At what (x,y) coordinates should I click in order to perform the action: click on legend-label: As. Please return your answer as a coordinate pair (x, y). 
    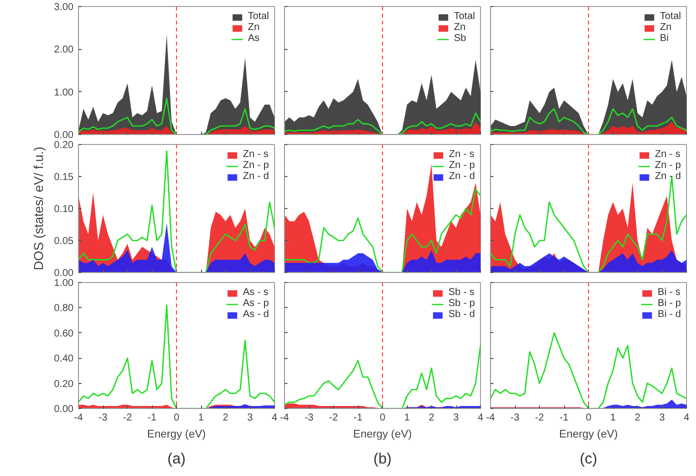
    Looking at the image, I should click on (254, 38).